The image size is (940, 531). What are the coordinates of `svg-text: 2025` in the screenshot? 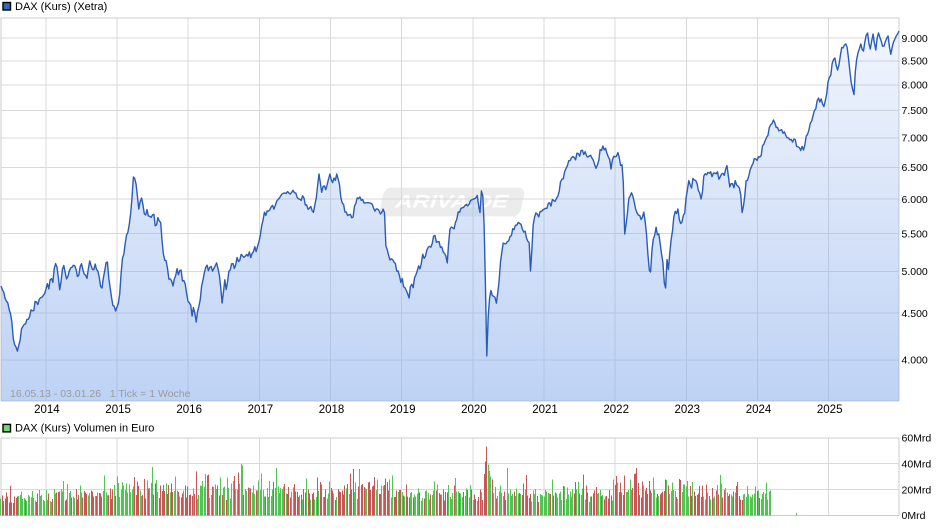 It's located at (830, 410).